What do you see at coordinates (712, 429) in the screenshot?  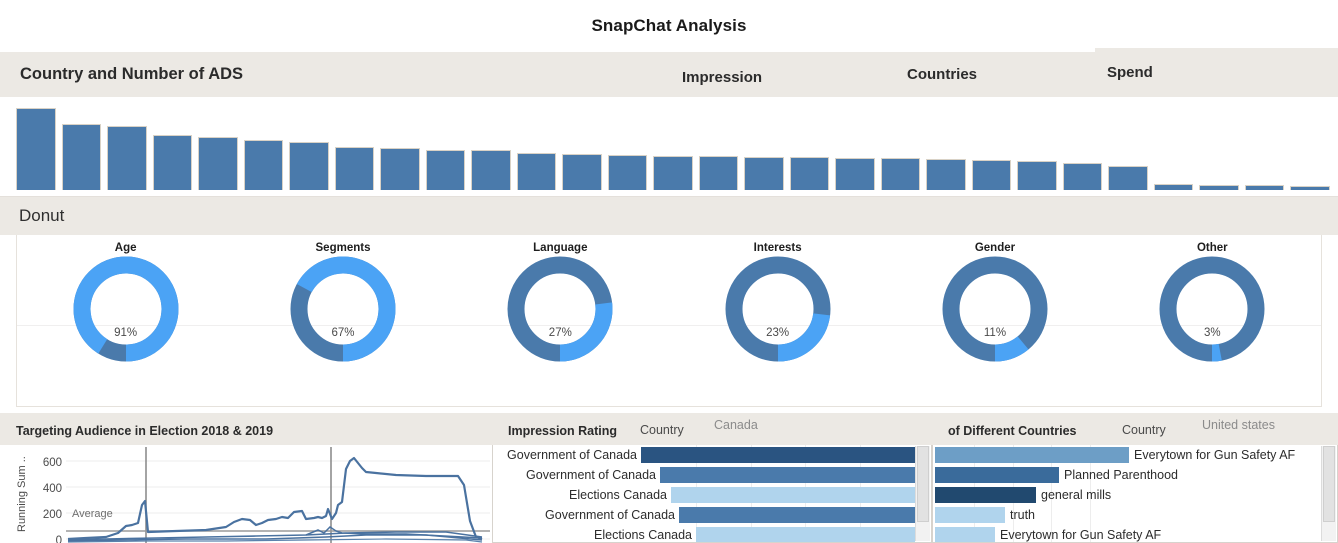 I see `impression-panel-header: Impression Rating Country Canada` at bounding box center [712, 429].